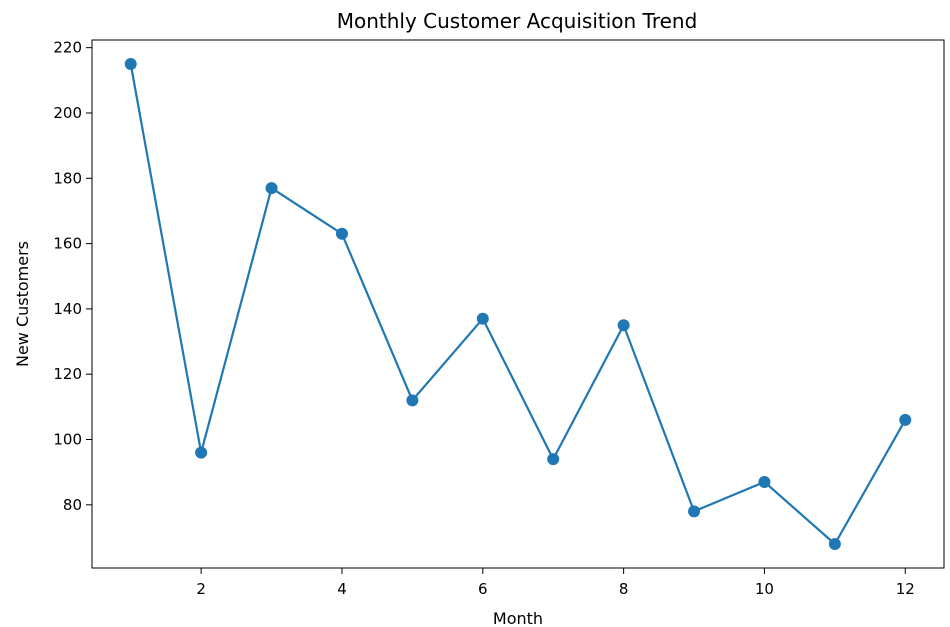 This screenshot has height=627, width=950. Describe the element at coordinates (67, 113) in the screenshot. I see `y-tick-label: 200` at that location.